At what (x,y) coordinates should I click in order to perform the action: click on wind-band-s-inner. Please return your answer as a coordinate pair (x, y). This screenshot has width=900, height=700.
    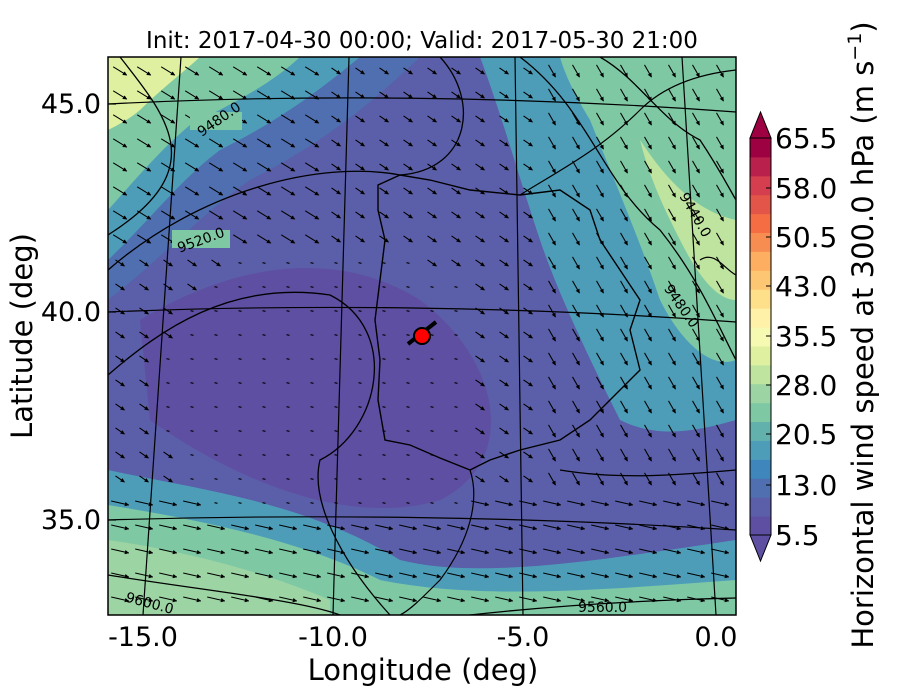
    Looking at the image, I should click on (219, 577).